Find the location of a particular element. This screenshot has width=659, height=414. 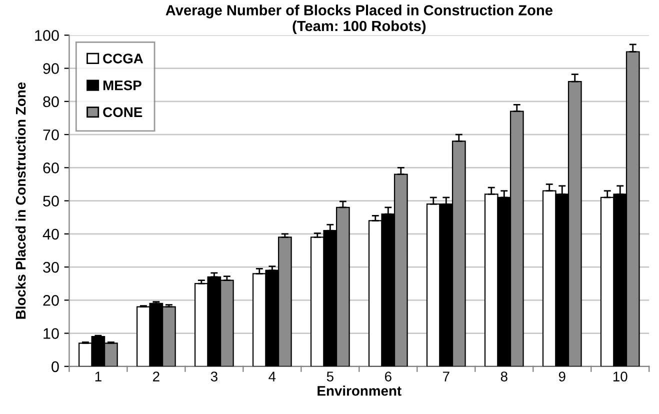

x-tick-label: 9 is located at coordinates (562, 377).